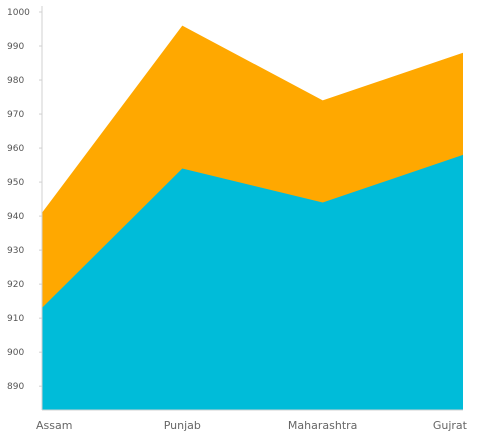  Describe the element at coordinates (15, 217) in the screenshot. I see `y-tick-label: 940` at that location.